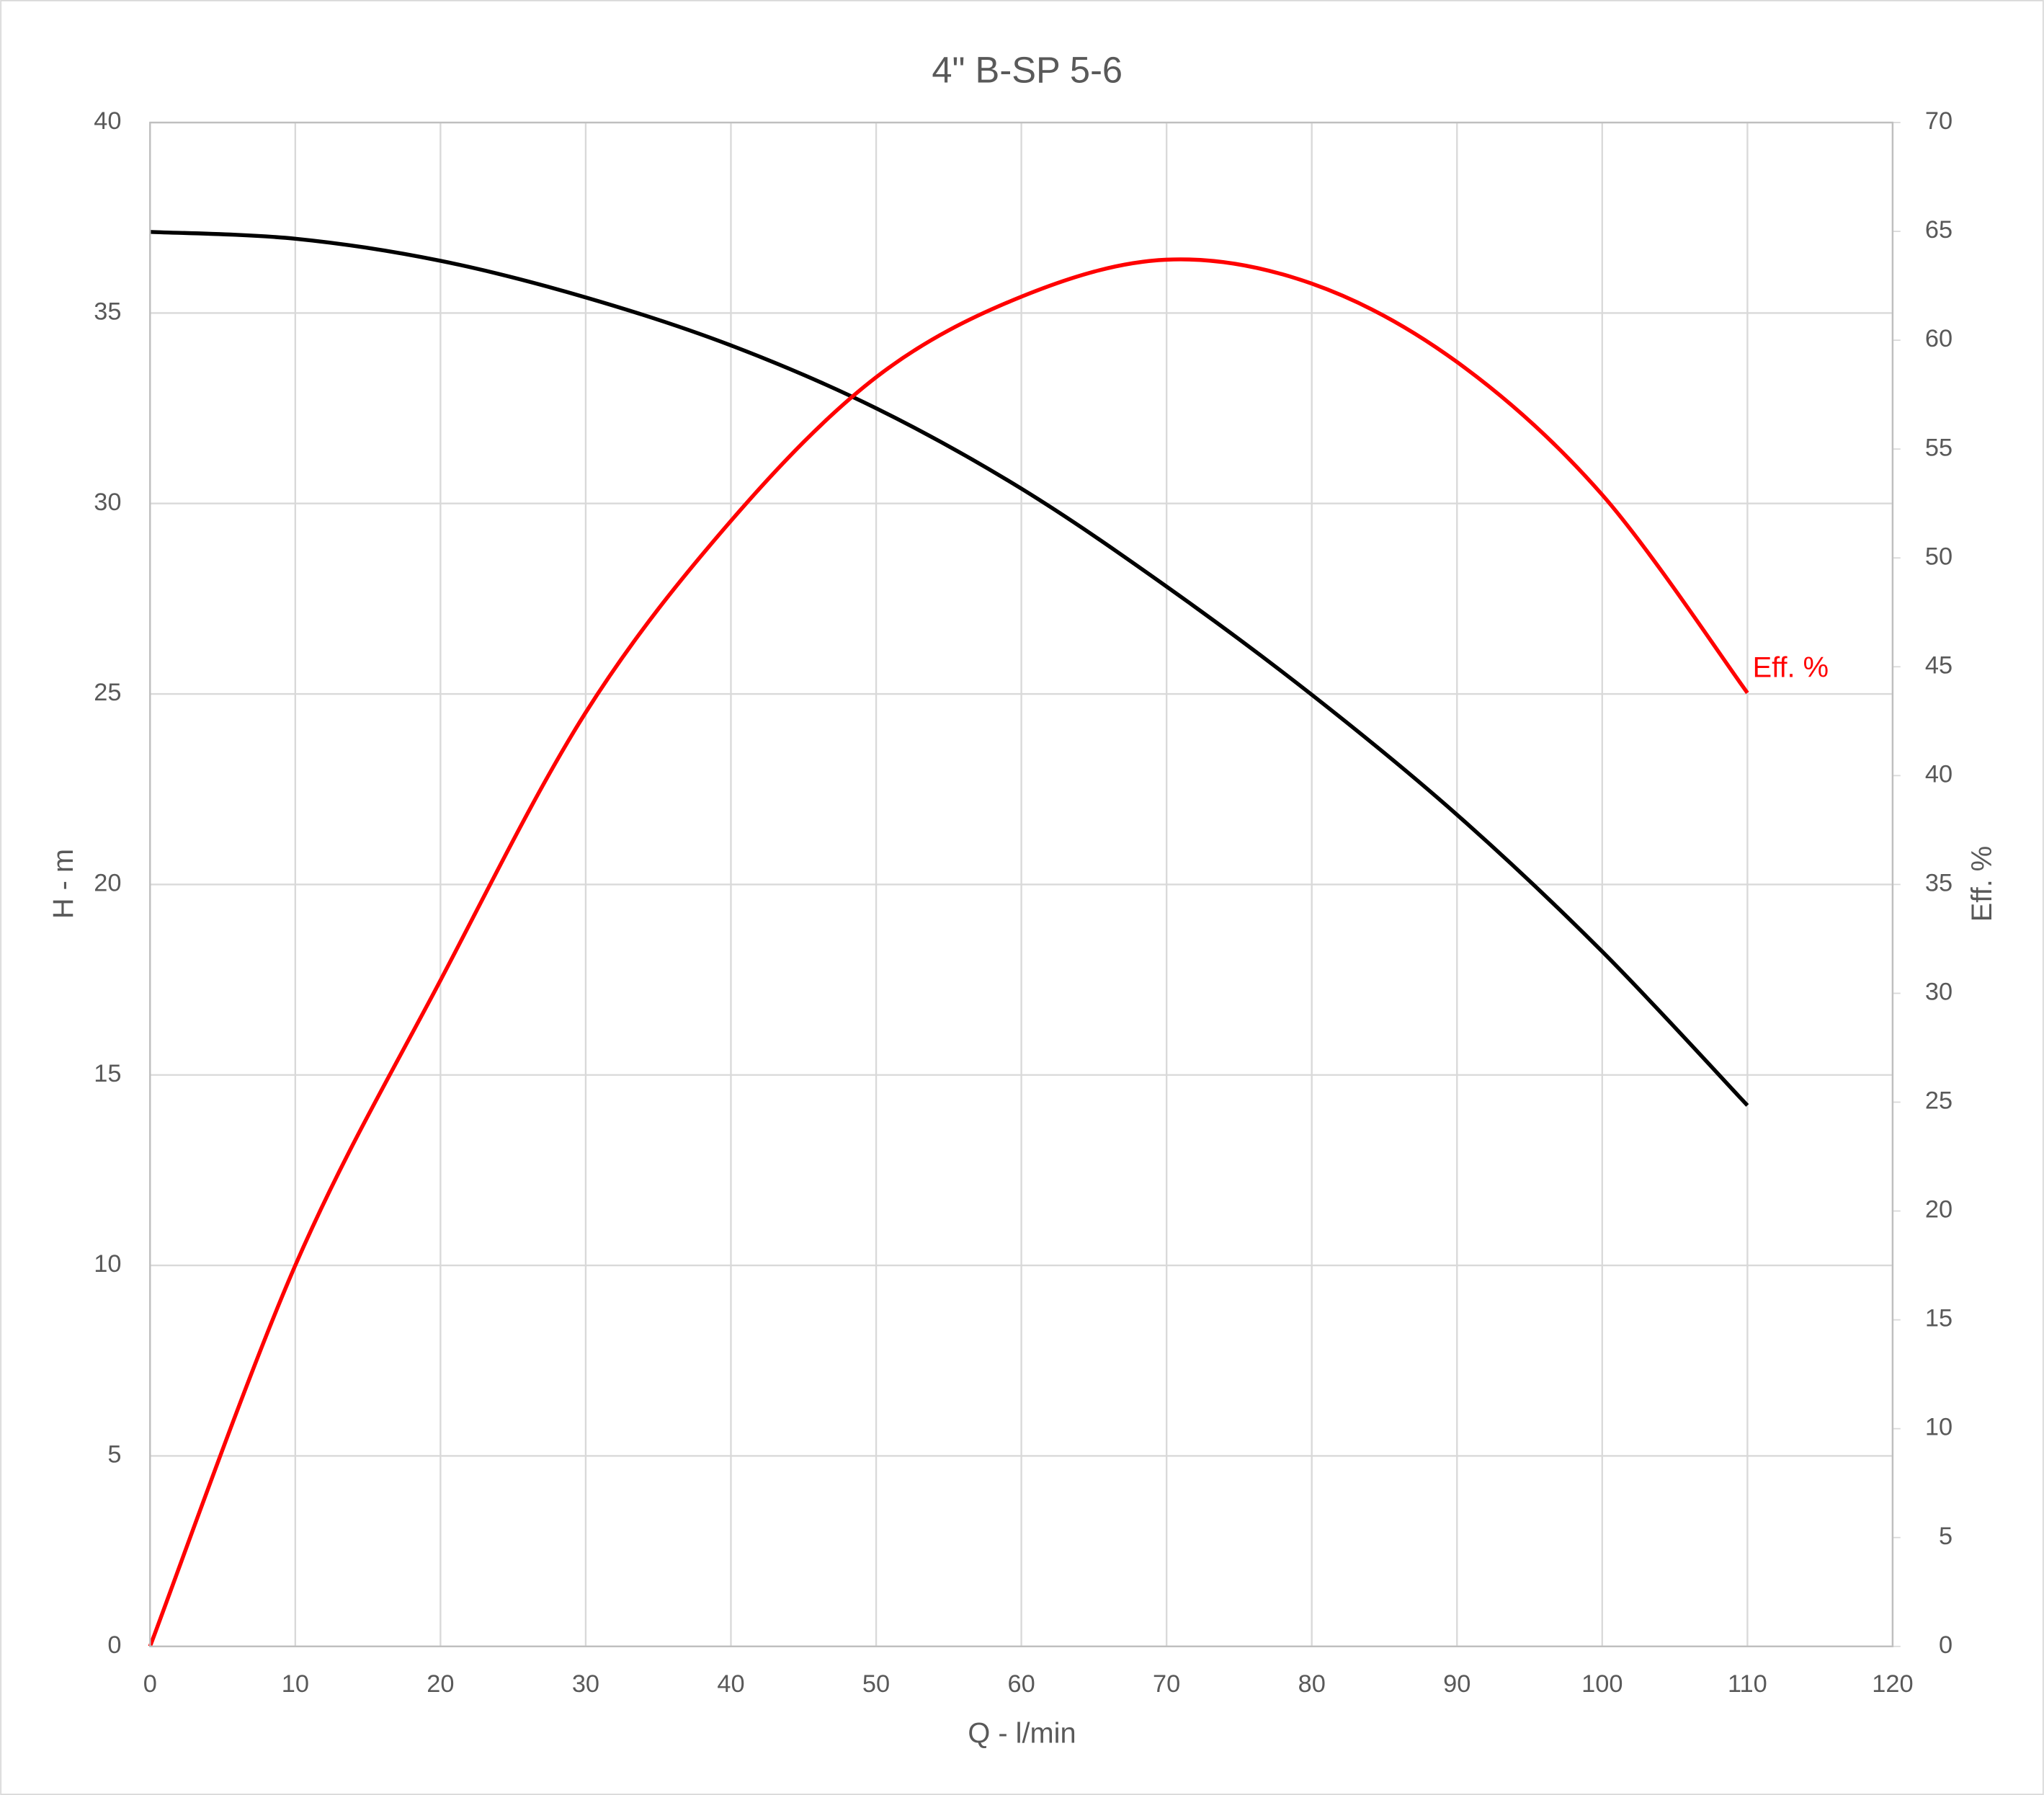  Describe the element at coordinates (1312, 1684) in the screenshot. I see `x-tick-label: 80` at that location.